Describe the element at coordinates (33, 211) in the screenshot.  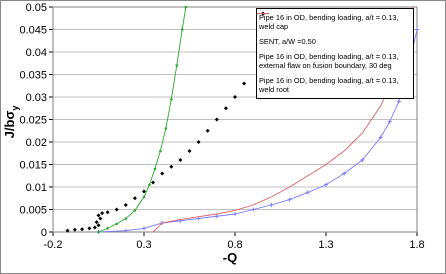
I see `y-tick-label: 0.005` at that location.